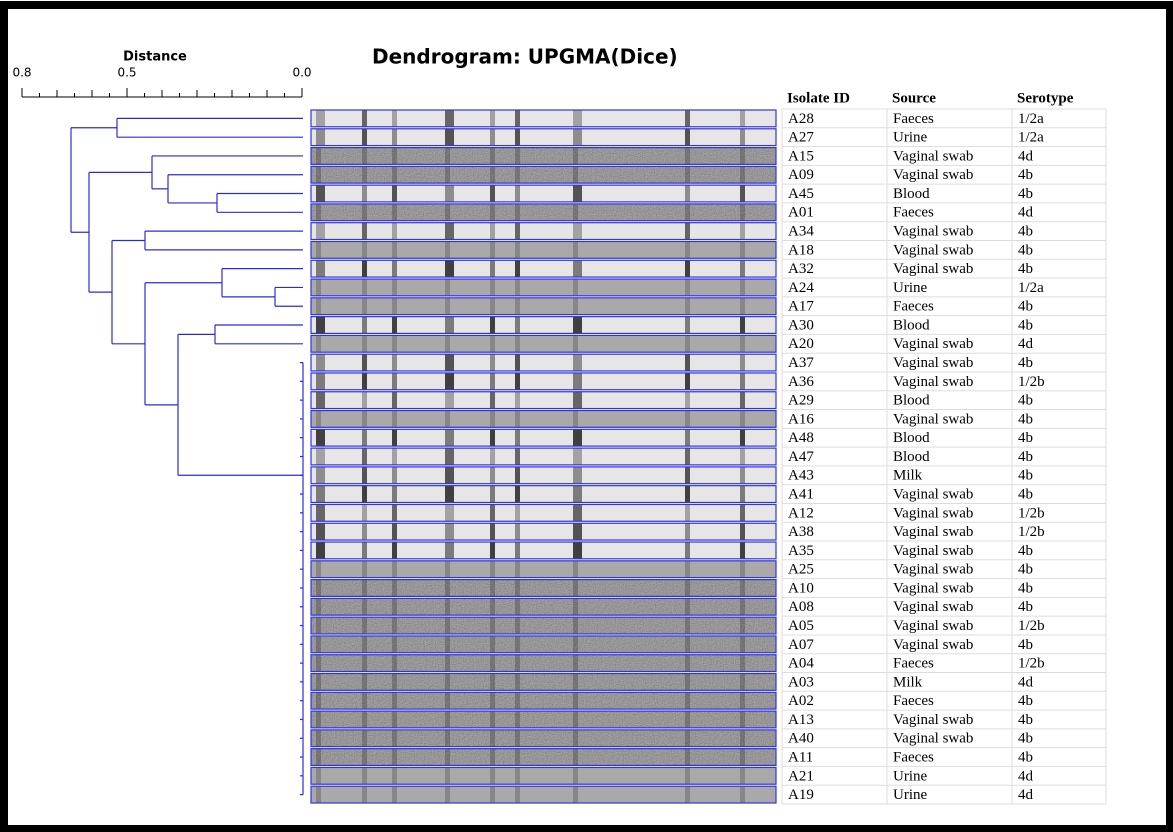 This screenshot has width=1173, height=832. Describe the element at coordinates (801, 438) in the screenshot. I see `cell: A48` at that location.